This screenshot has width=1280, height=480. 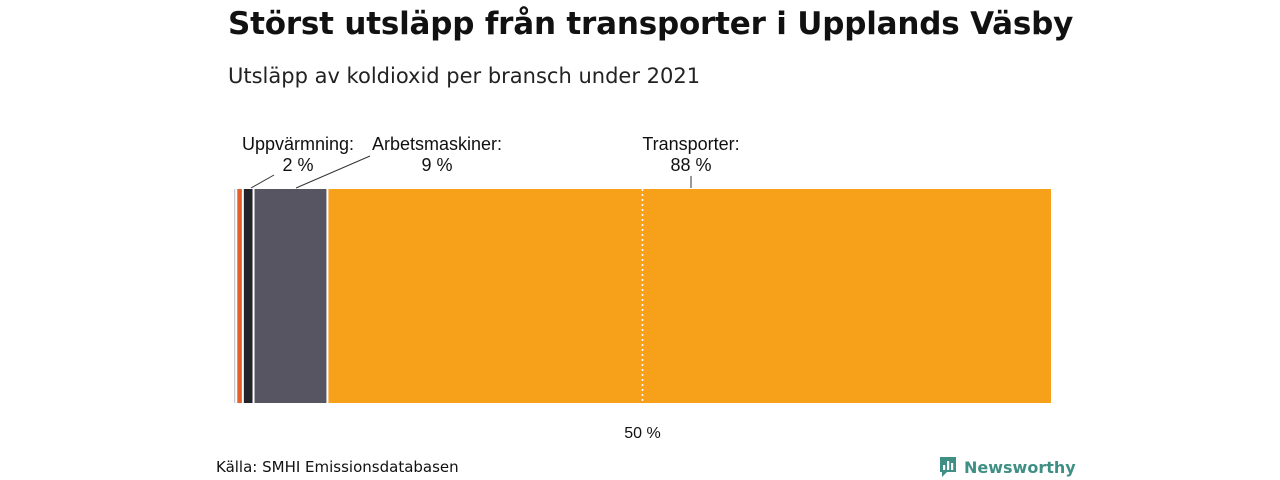 I want to click on newsworthy-logo: Newsworthy, so click(x=1007, y=467).